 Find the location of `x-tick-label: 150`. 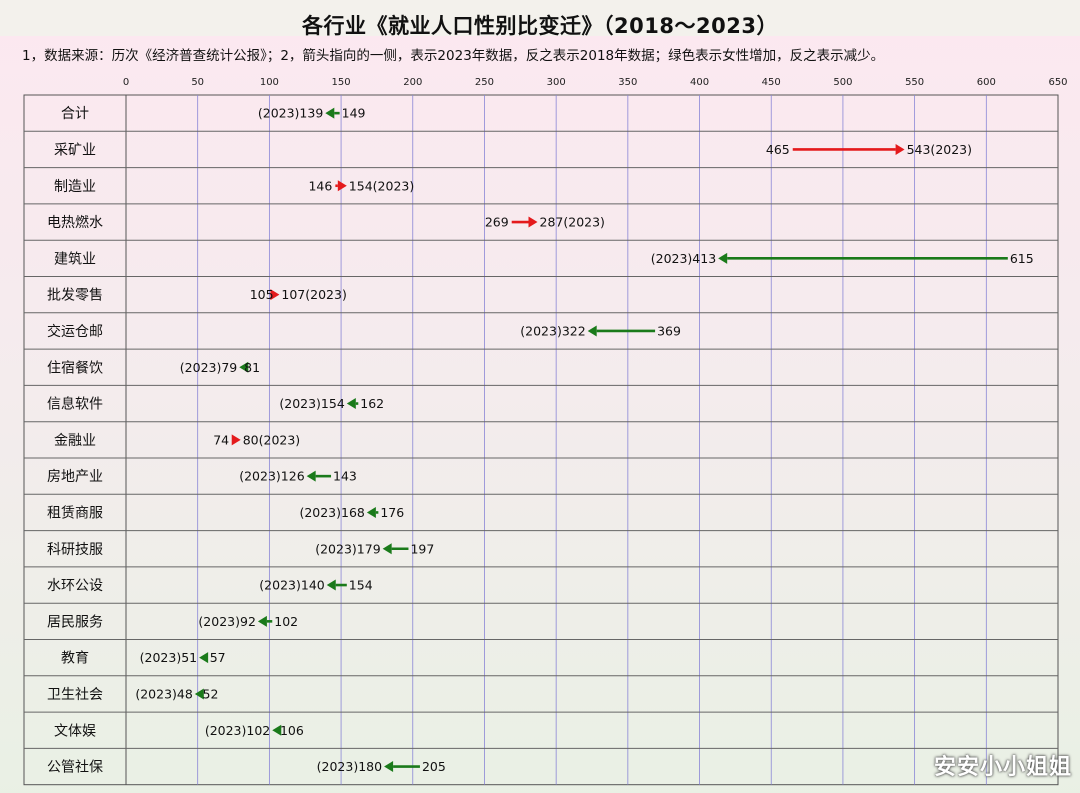

x-tick-label: 150 is located at coordinates (341, 82).